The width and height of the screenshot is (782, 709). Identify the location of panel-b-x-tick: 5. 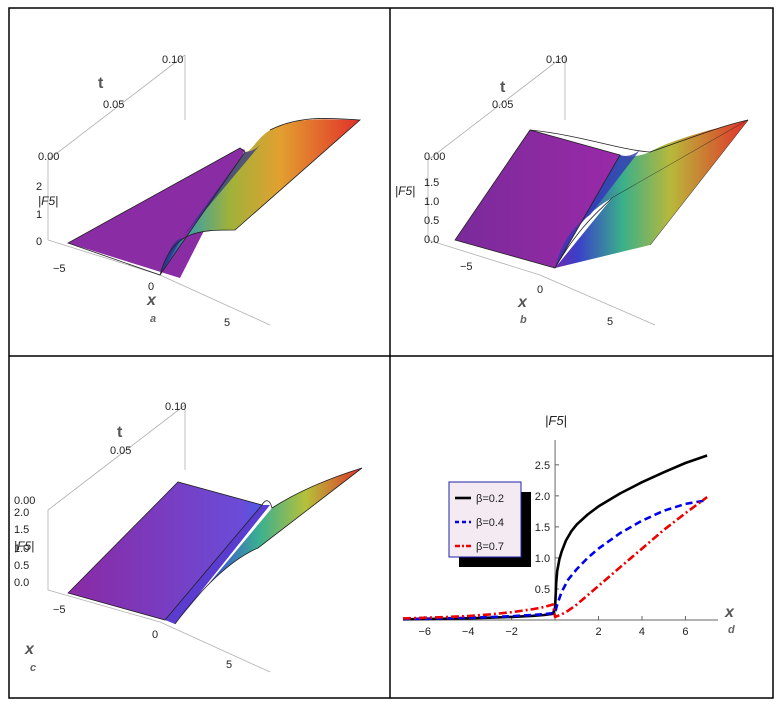
(610, 322).